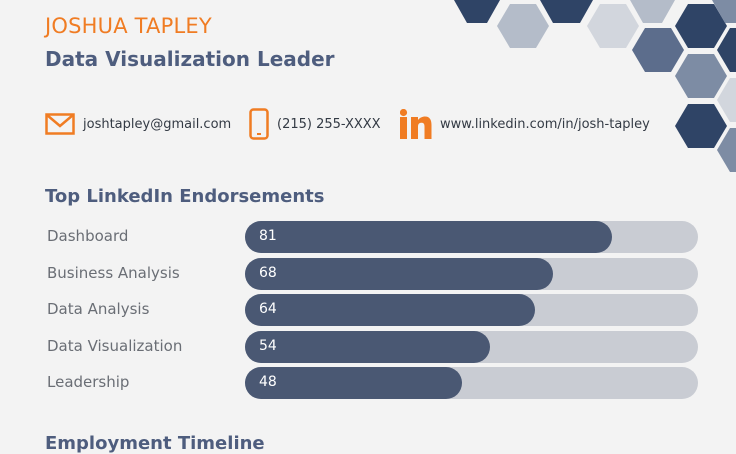 The image size is (736, 454). I want to click on bar-category-label: Leadership, so click(88, 382).